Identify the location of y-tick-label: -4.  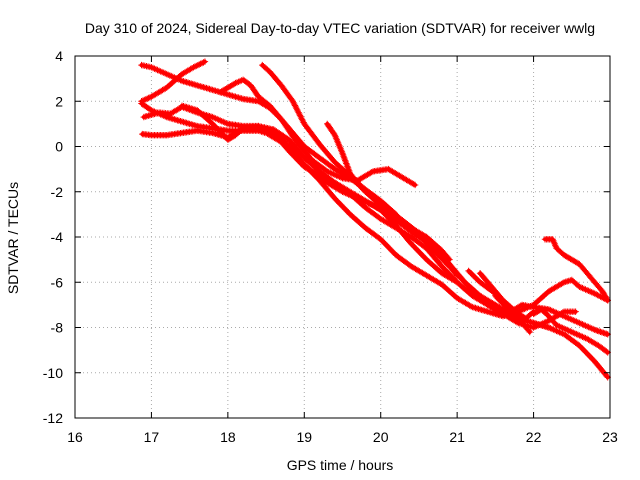
(57, 237).